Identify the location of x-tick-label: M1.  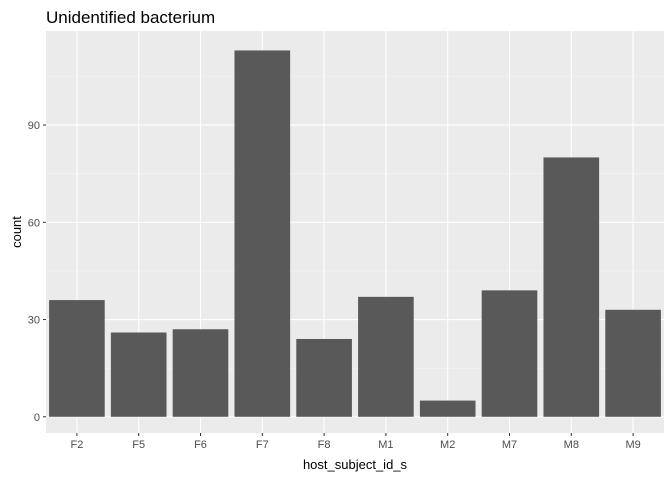
(385, 445).